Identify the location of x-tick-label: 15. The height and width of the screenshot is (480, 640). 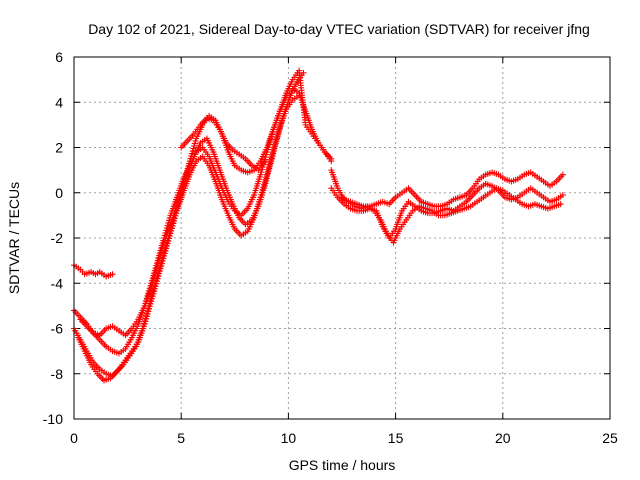
(396, 438).